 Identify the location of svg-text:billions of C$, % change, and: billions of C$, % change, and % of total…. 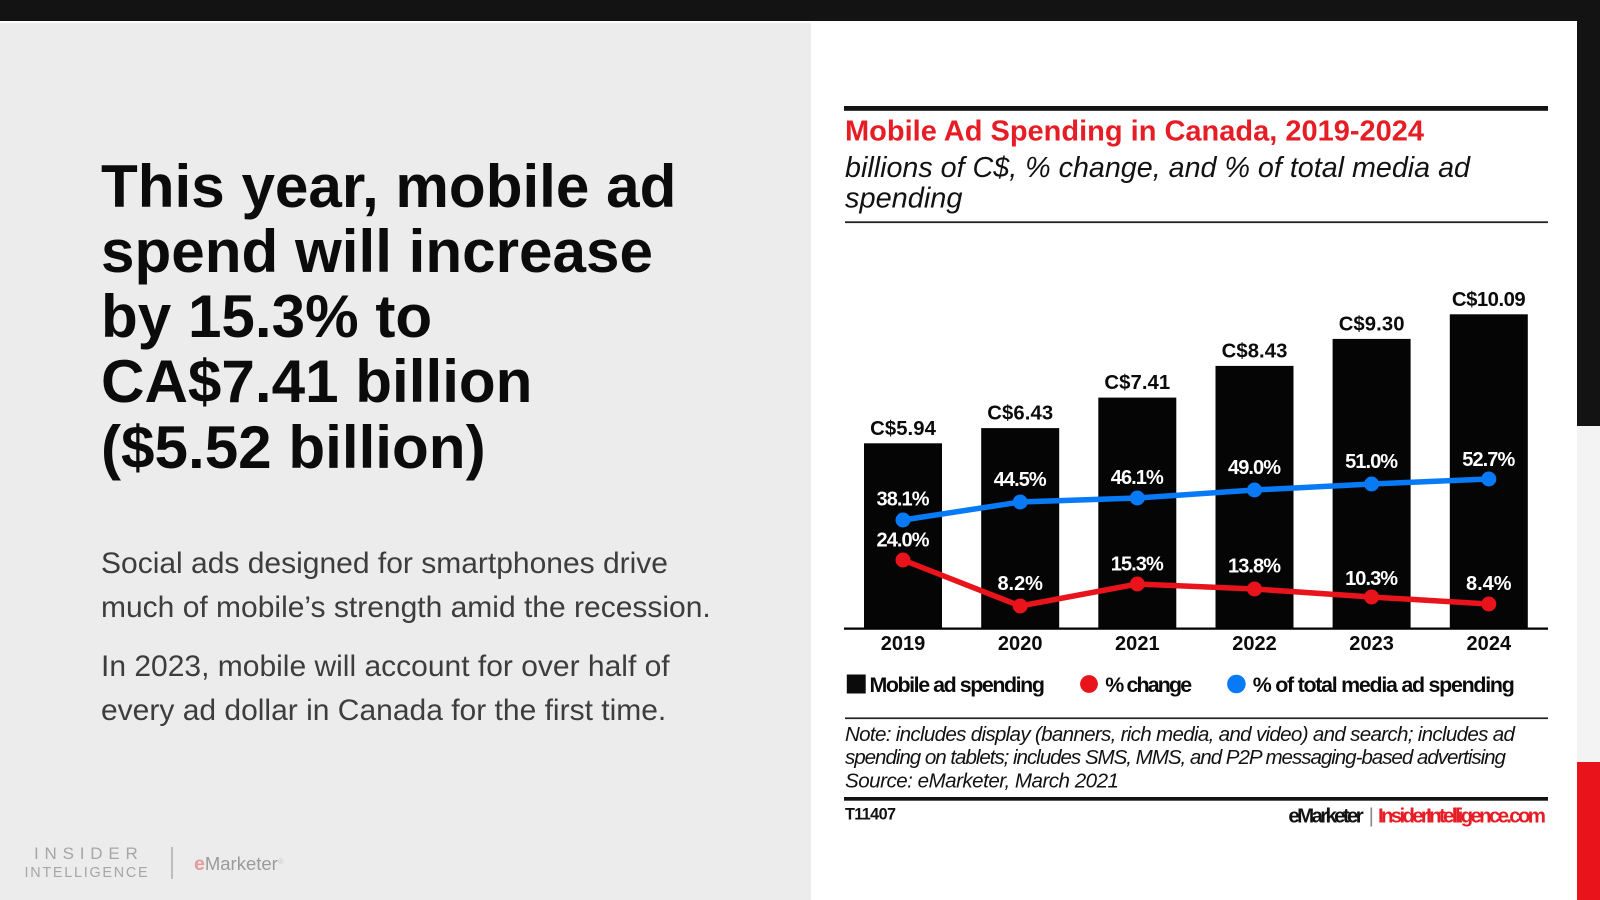
(1158, 167).